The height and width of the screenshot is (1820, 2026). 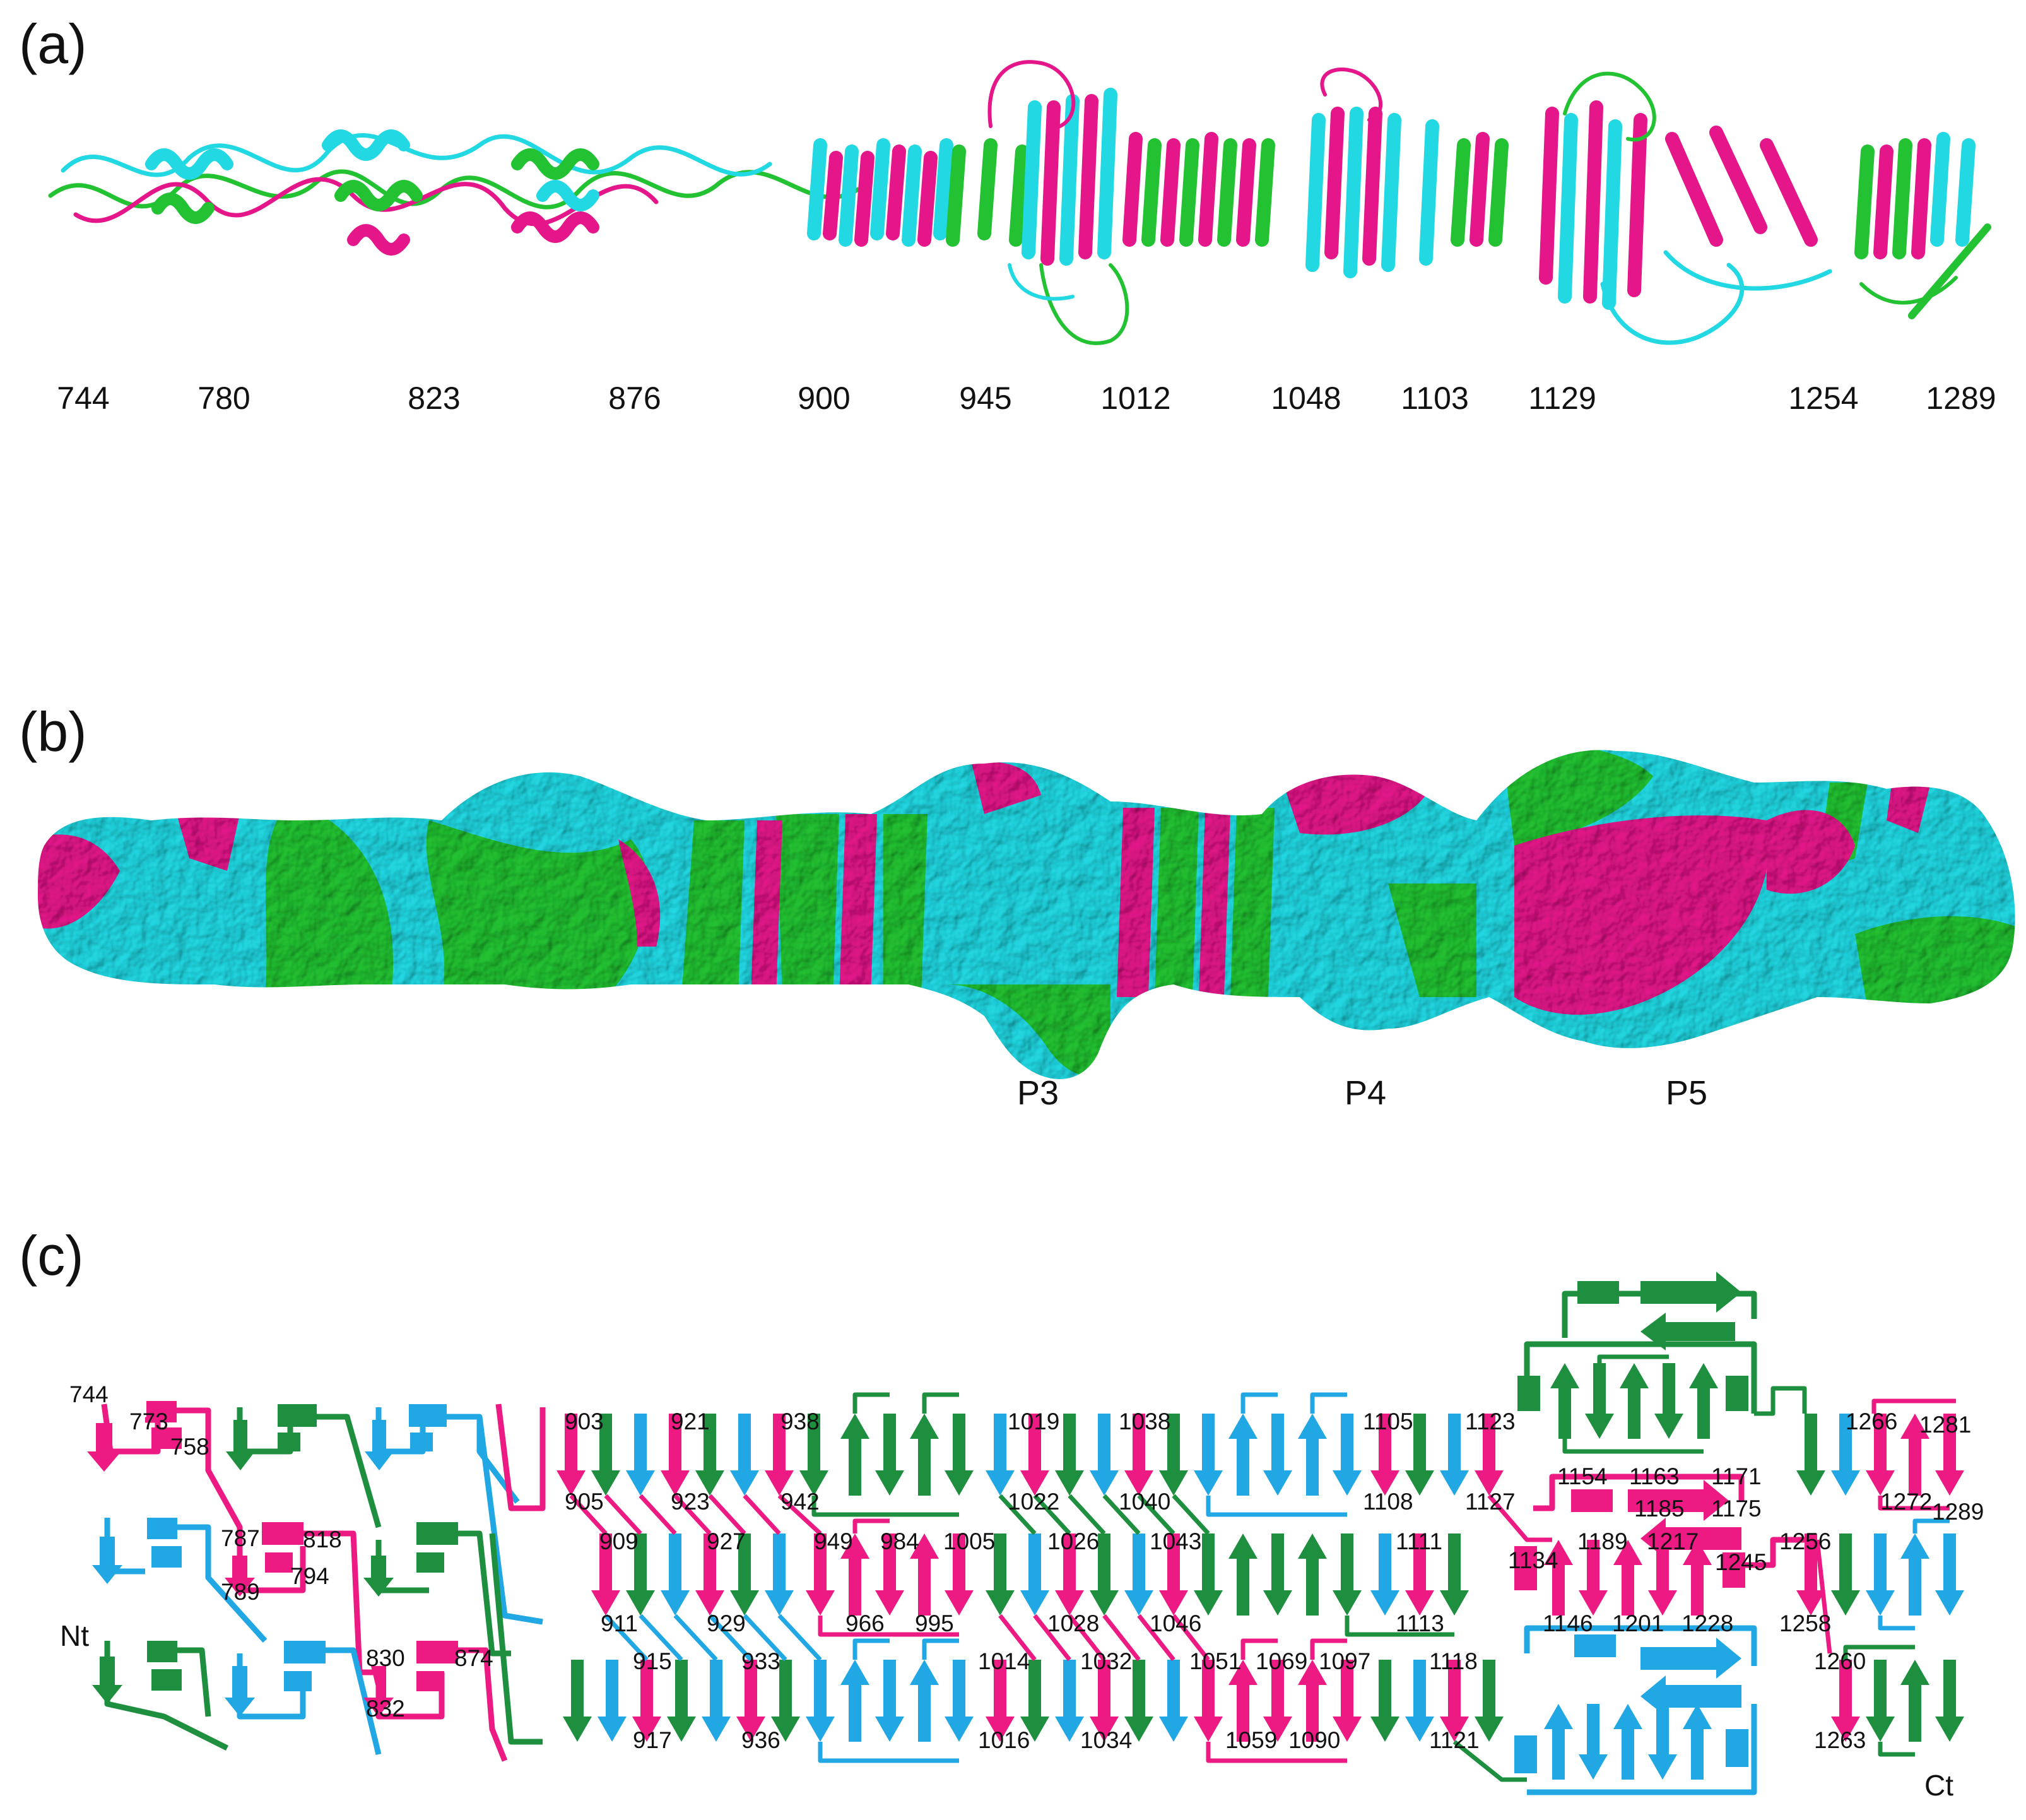 I want to click on residue-label: 1146, so click(x=1568, y=1623).